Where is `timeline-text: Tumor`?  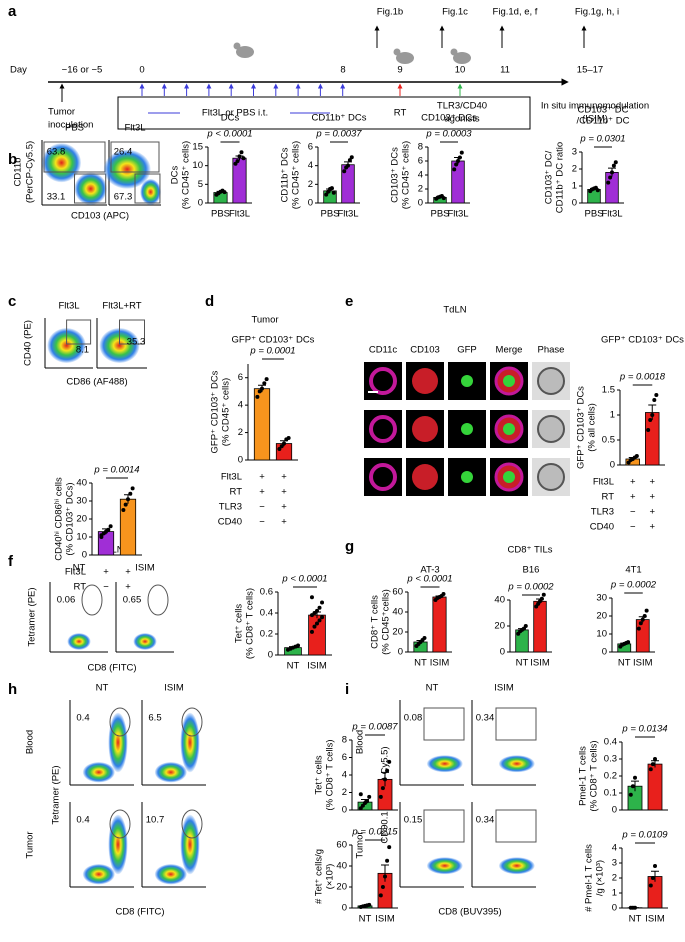 timeline-text: Tumor is located at coordinates (61, 112).